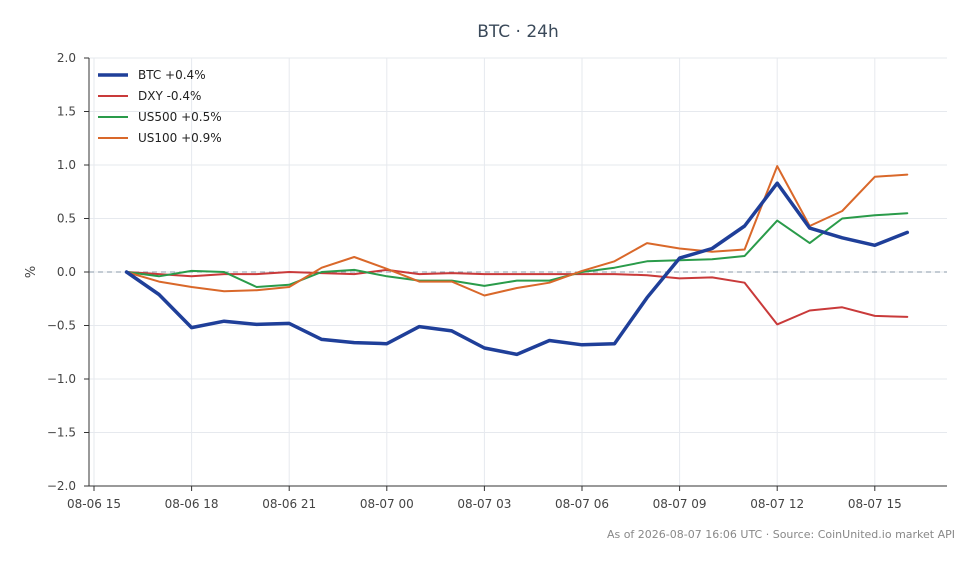 This screenshot has width=979, height=564. What do you see at coordinates (160, 106) in the screenshot?
I see `legend: BTC +0.4% DXY -0.4% US500 +0.5% US100 +0.9%` at bounding box center [160, 106].